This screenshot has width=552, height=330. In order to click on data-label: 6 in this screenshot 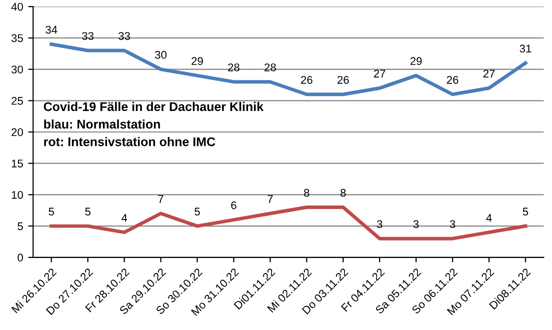, I will do `click(233, 205)`.